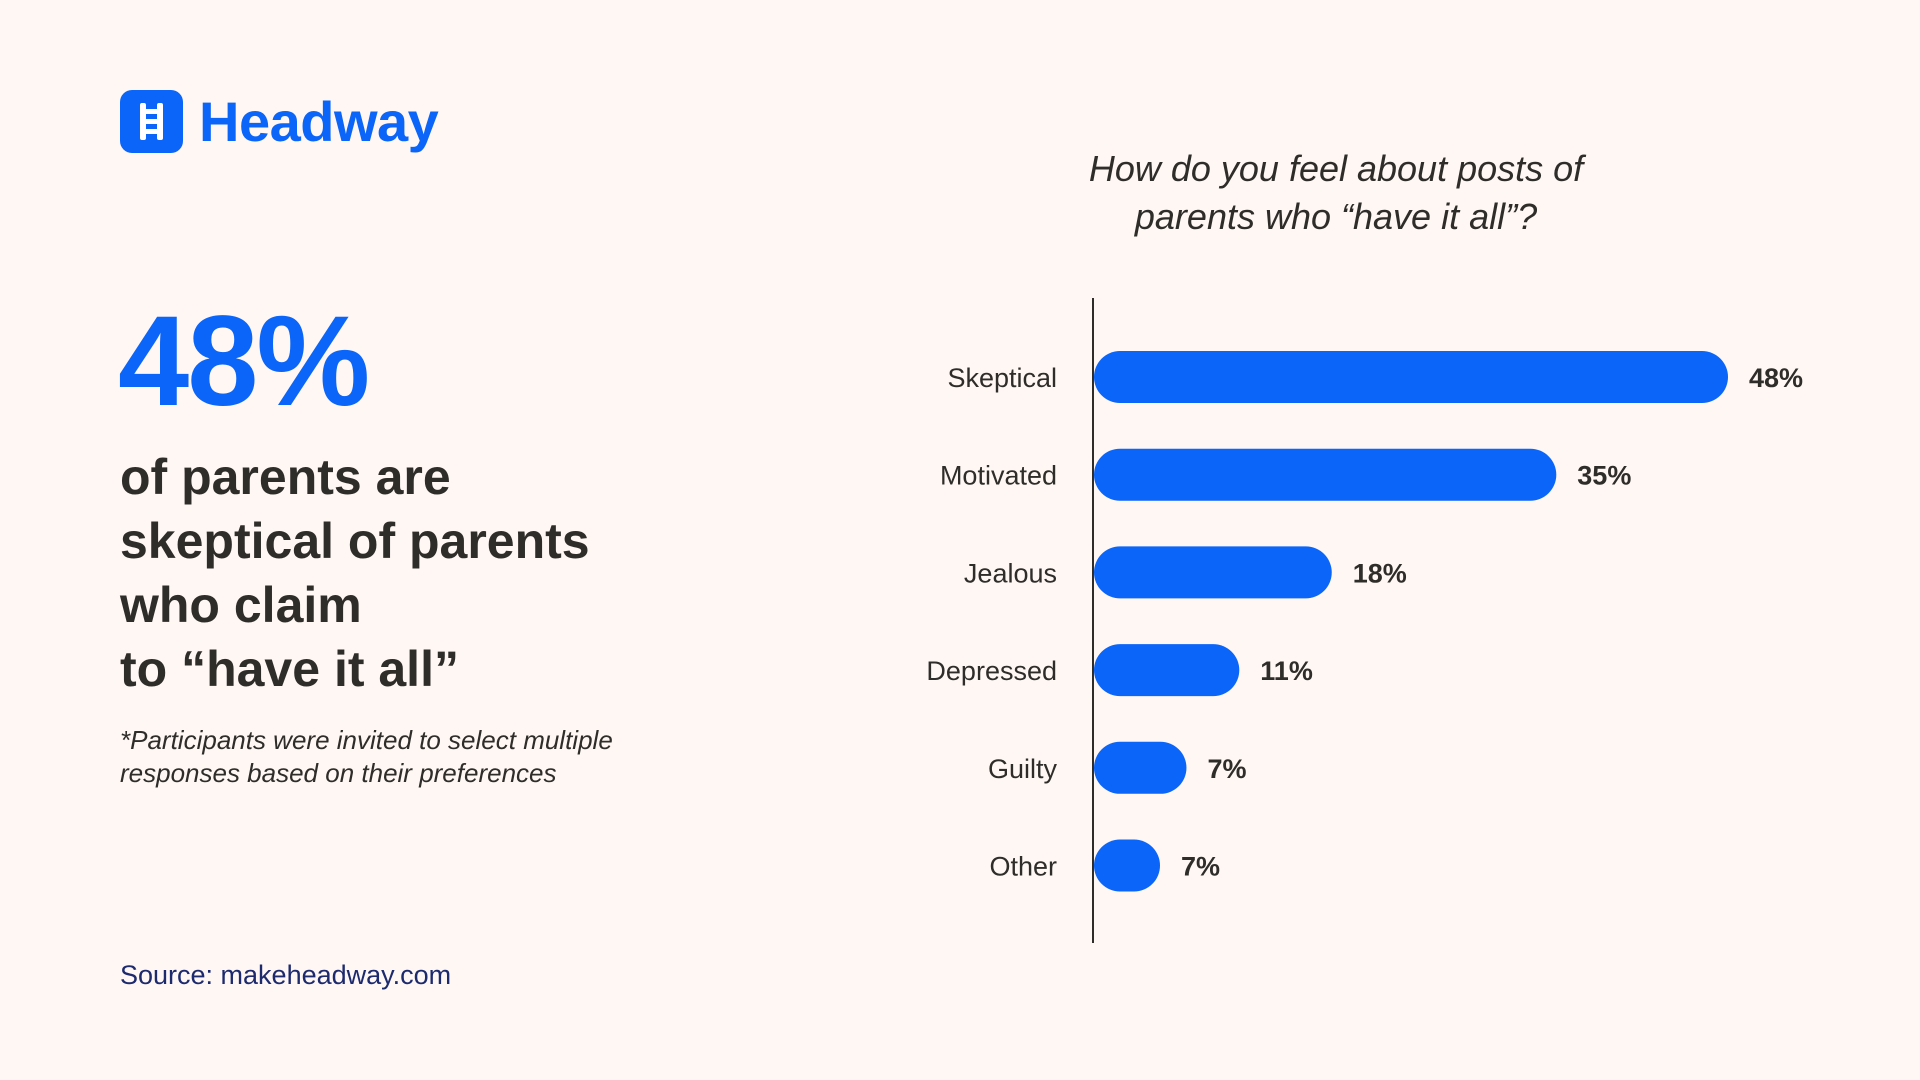 The height and width of the screenshot is (1080, 1920). What do you see at coordinates (1213, 572) in the screenshot?
I see `bar-jealous` at bounding box center [1213, 572].